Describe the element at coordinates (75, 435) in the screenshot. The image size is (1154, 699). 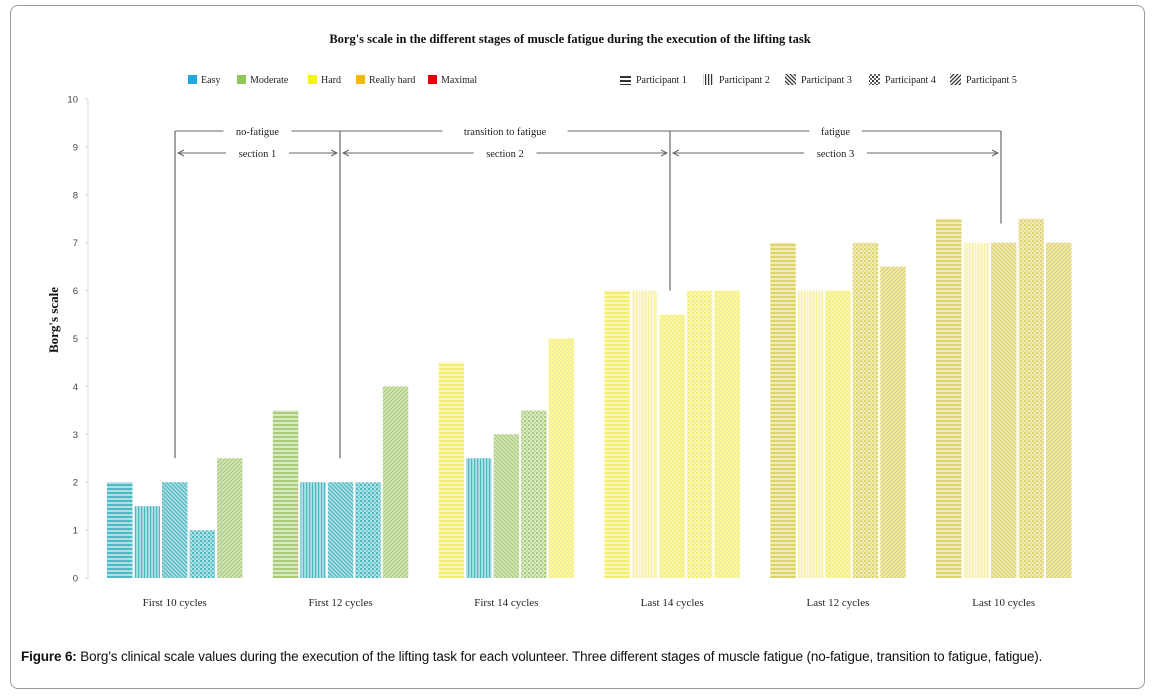
I see `y-tick-label: 3` at that location.